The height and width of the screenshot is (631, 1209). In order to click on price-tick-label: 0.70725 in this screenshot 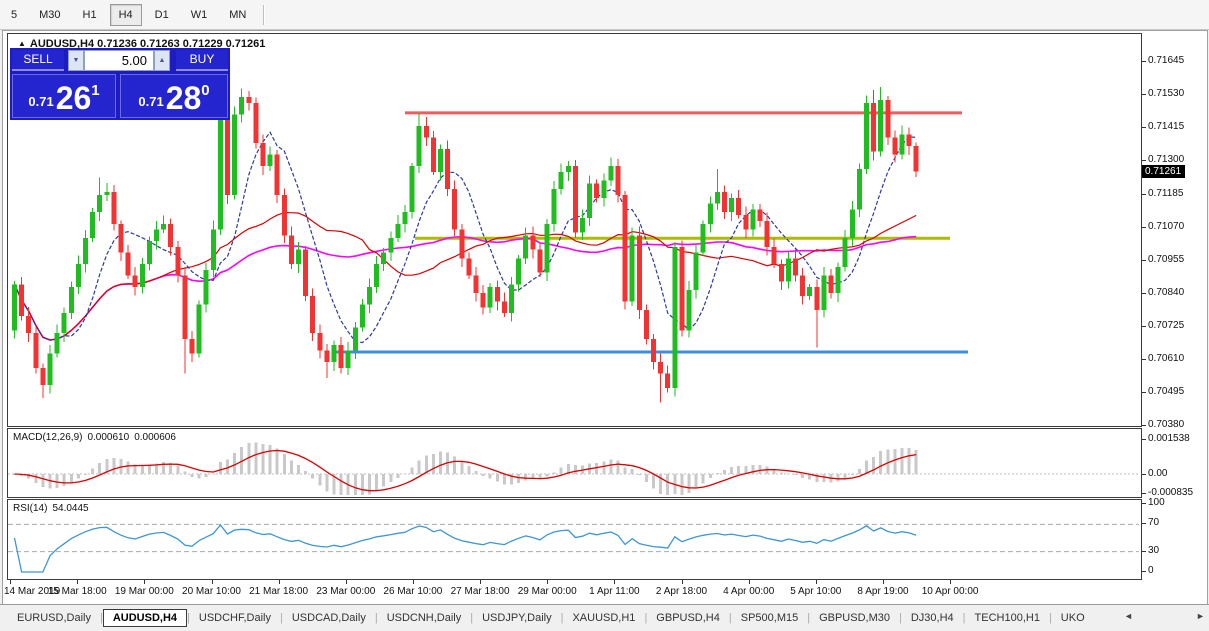, I will do `click(1166, 325)`.